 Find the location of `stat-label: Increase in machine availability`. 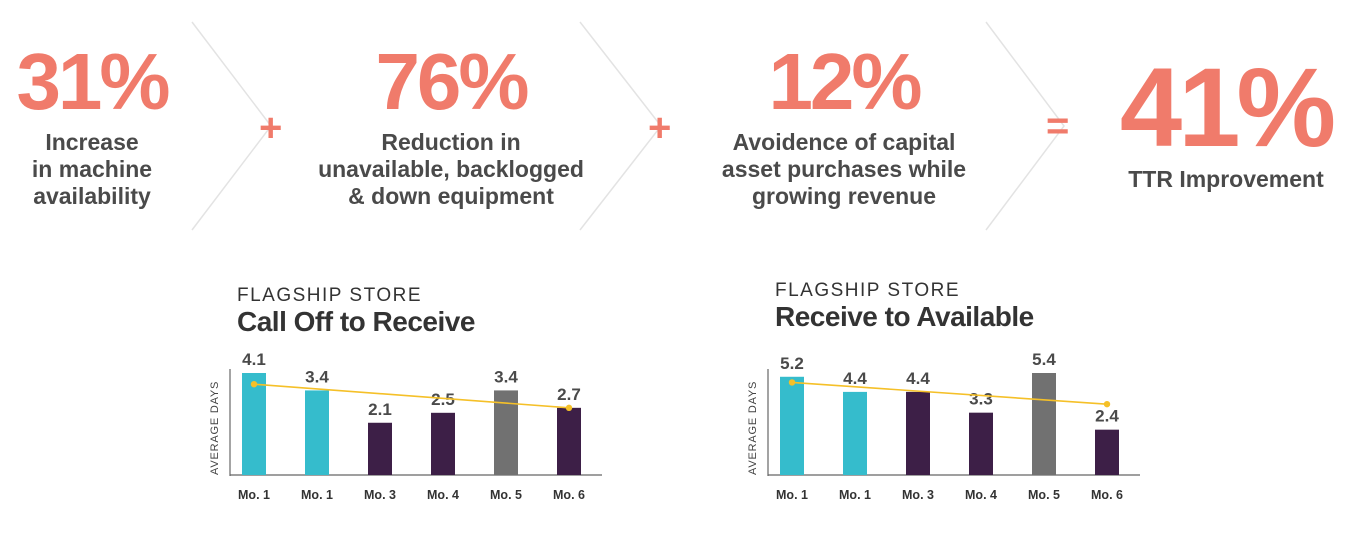

stat-label: Increase in machine availability is located at coordinates (92, 169).